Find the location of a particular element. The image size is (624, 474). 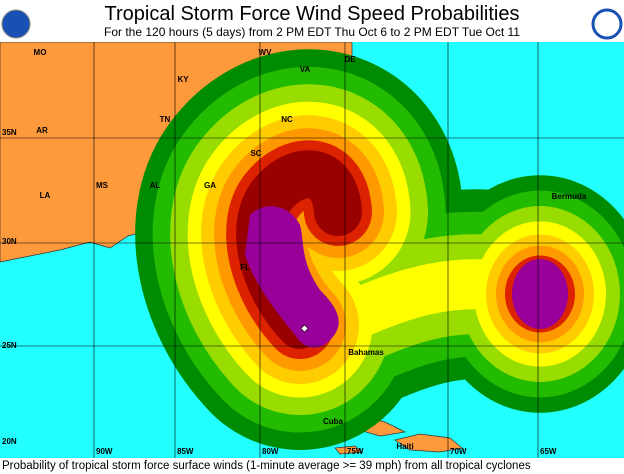

east-purple is located at coordinates (540, 294).